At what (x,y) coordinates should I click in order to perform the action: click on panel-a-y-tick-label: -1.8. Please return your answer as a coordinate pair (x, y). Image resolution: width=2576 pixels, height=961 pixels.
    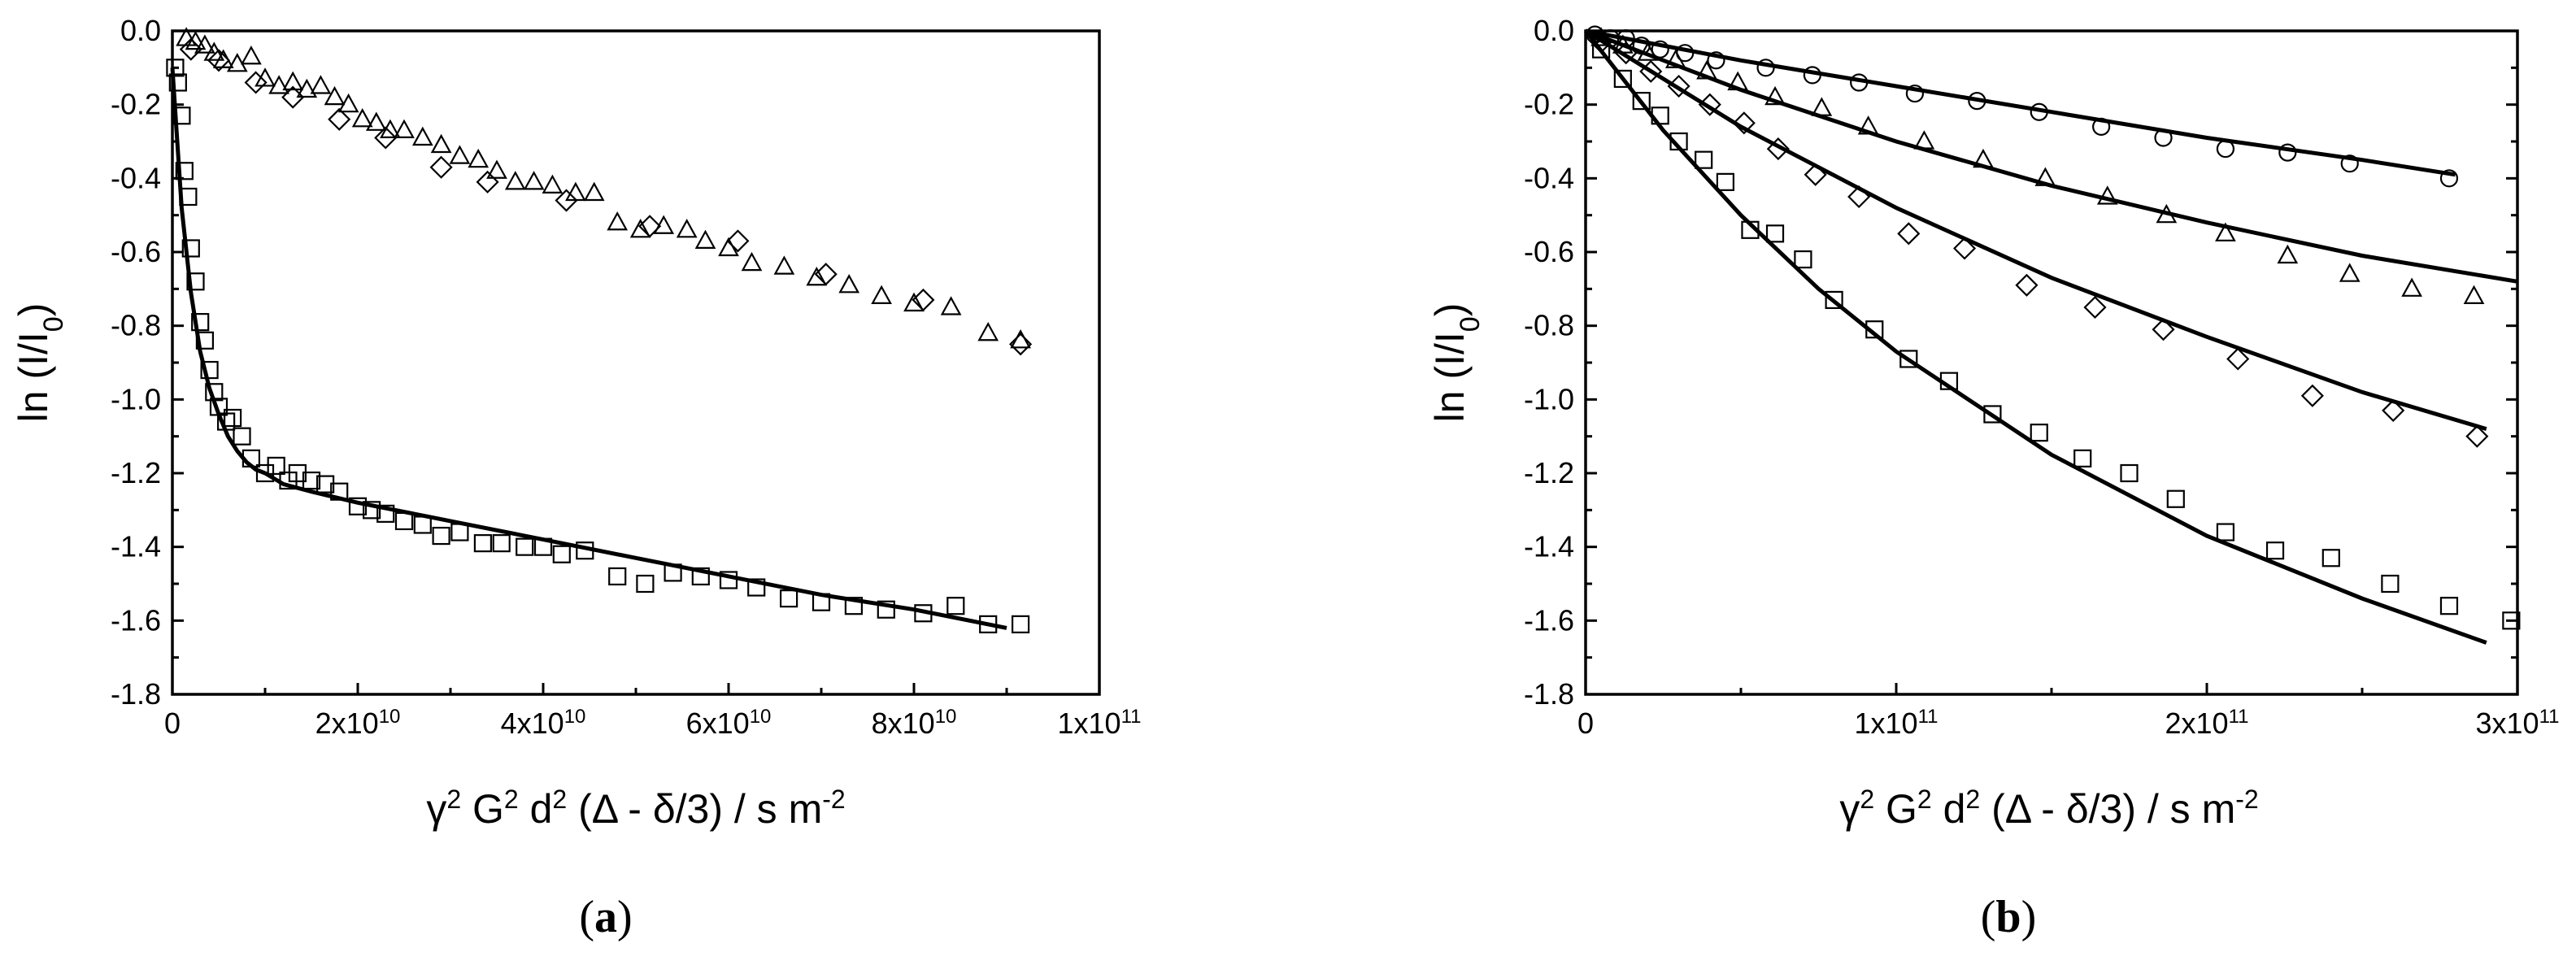
    Looking at the image, I should click on (136, 694).